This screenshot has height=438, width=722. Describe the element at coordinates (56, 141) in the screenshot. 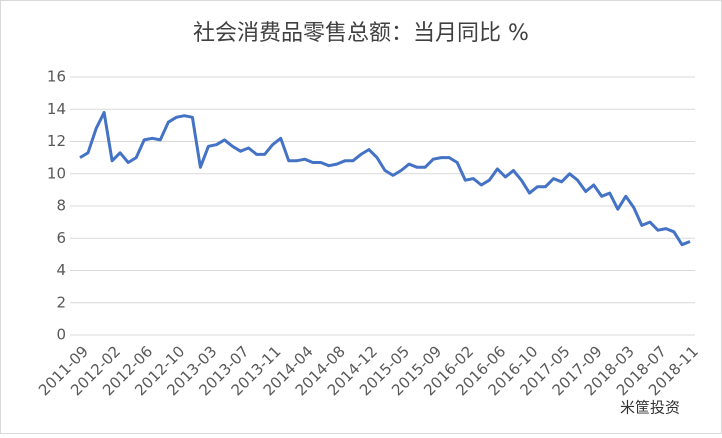

I see `y-tick-label: 12` at that location.